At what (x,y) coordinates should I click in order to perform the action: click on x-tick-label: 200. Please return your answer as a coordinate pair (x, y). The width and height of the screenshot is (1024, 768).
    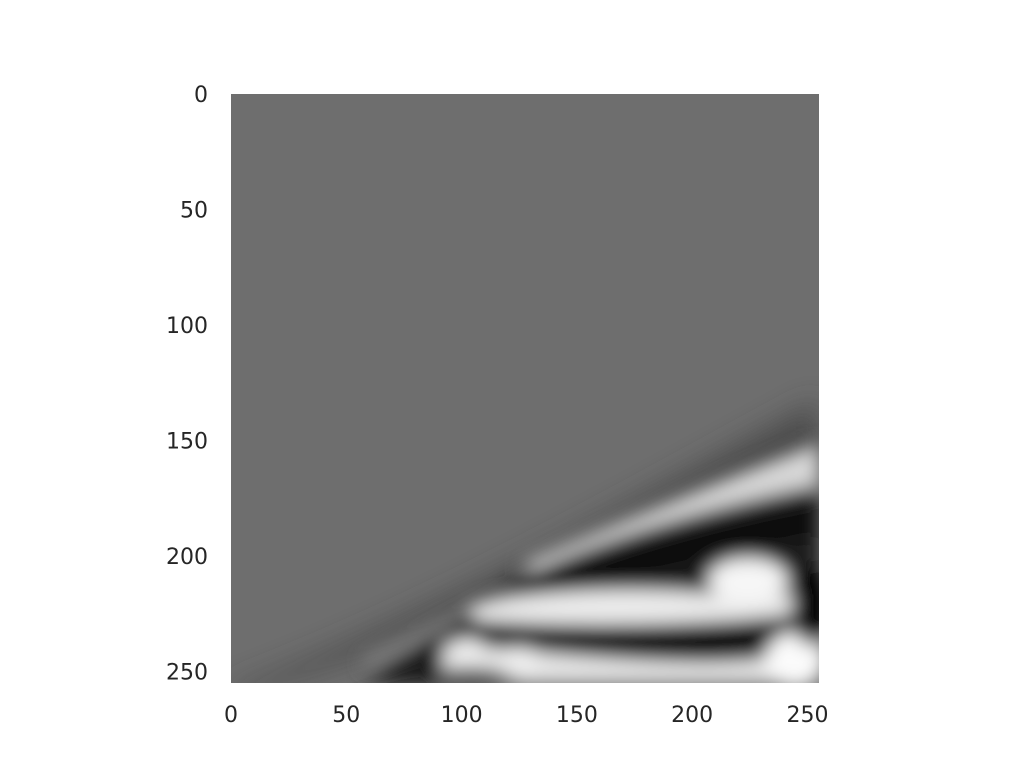
    Looking at the image, I should click on (692, 715).